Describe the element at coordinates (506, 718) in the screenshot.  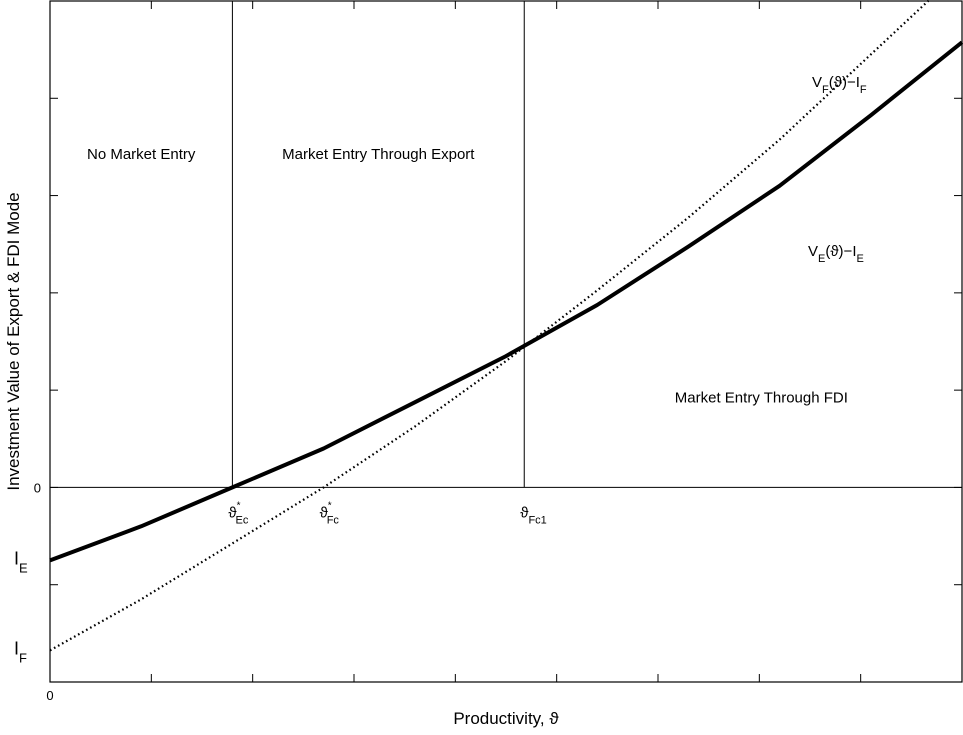
I see `x-axis-label: Productivity, ϑ` at that location.